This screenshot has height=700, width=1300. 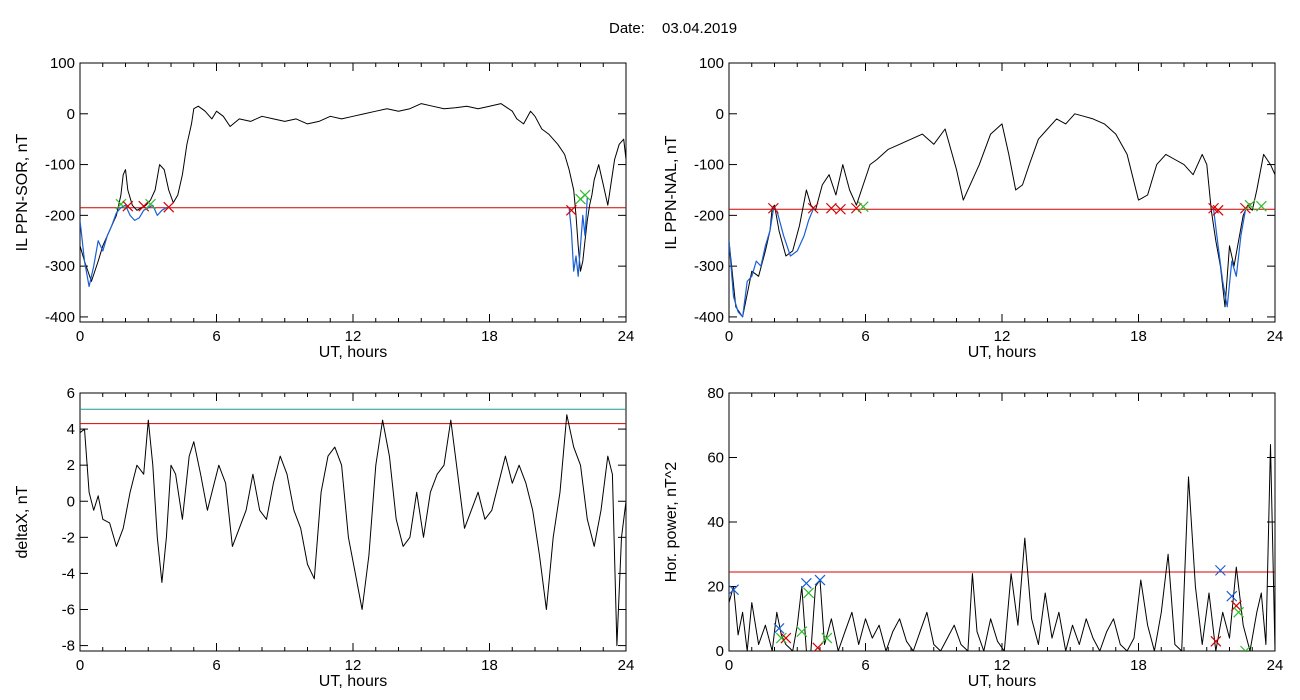 I want to click on y-tick-label: 6, so click(x=71, y=393).